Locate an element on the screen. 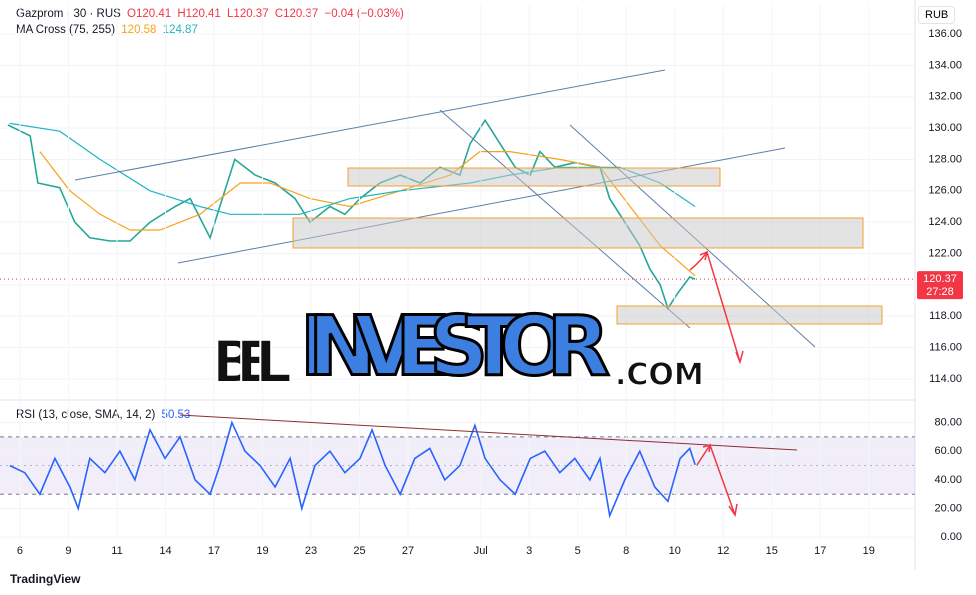 The image size is (976, 595). trend-line is located at coordinates (488, 432).